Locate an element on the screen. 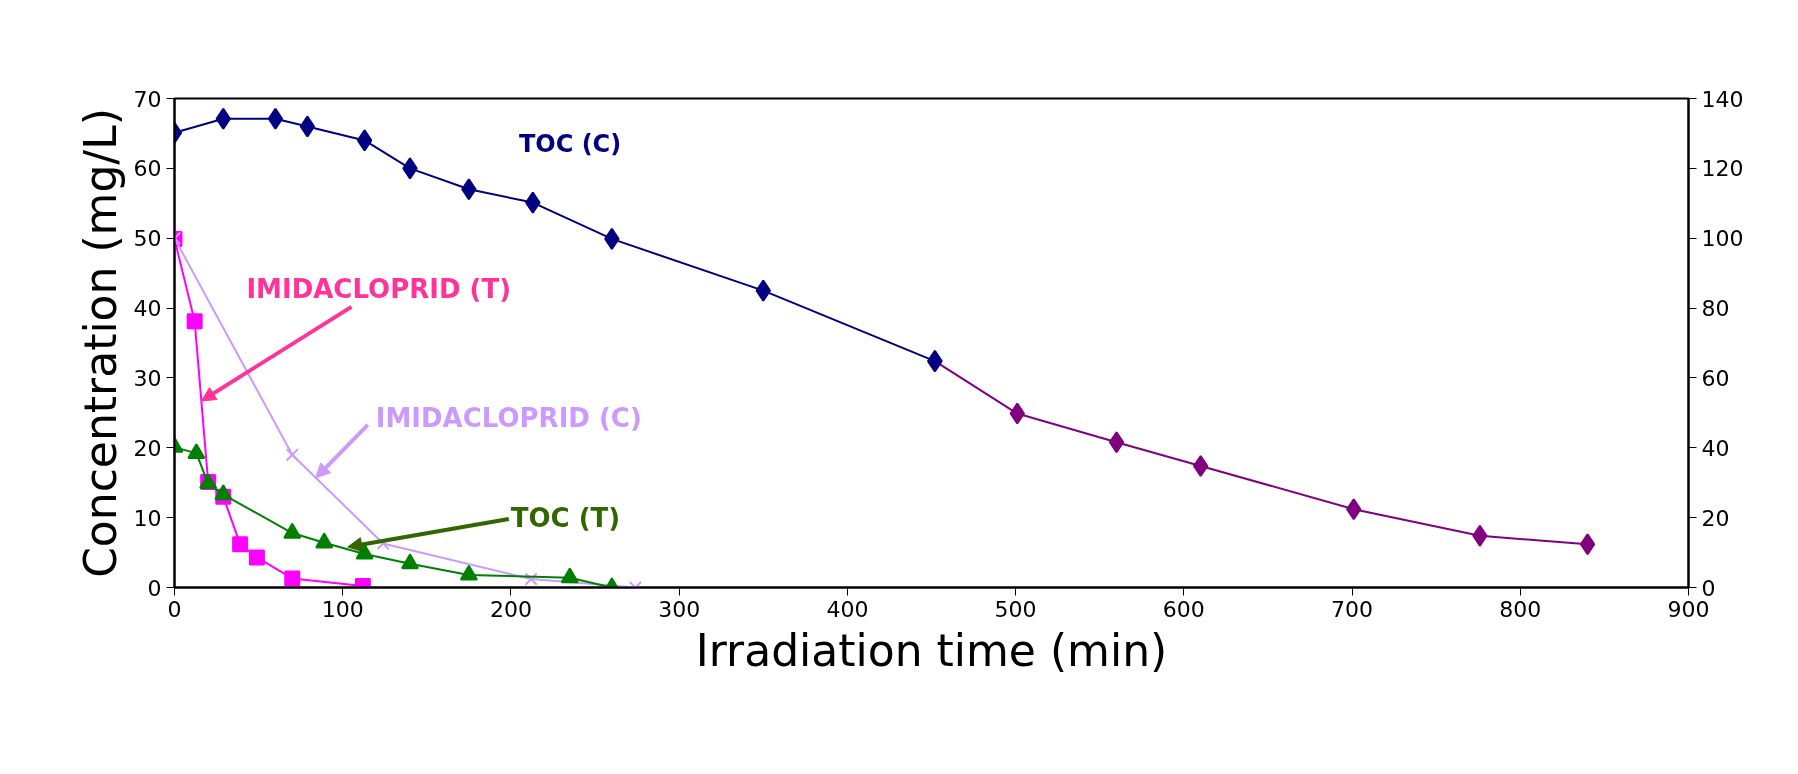  x-tick-label: 800 is located at coordinates (1520, 609).